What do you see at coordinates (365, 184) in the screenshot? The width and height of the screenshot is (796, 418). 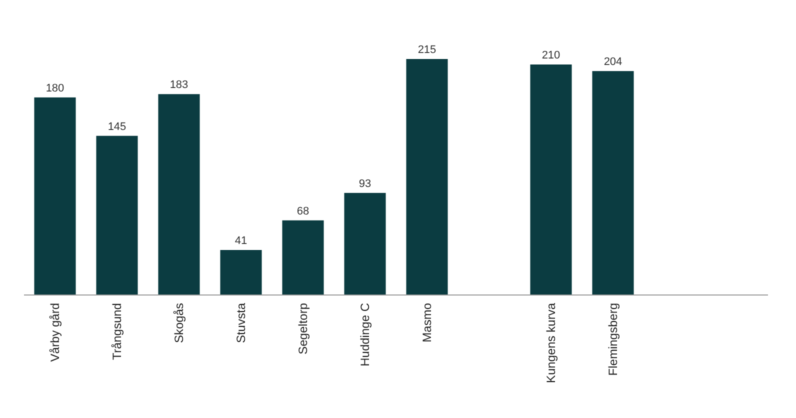 I see `data-label: 93` at bounding box center [365, 184].